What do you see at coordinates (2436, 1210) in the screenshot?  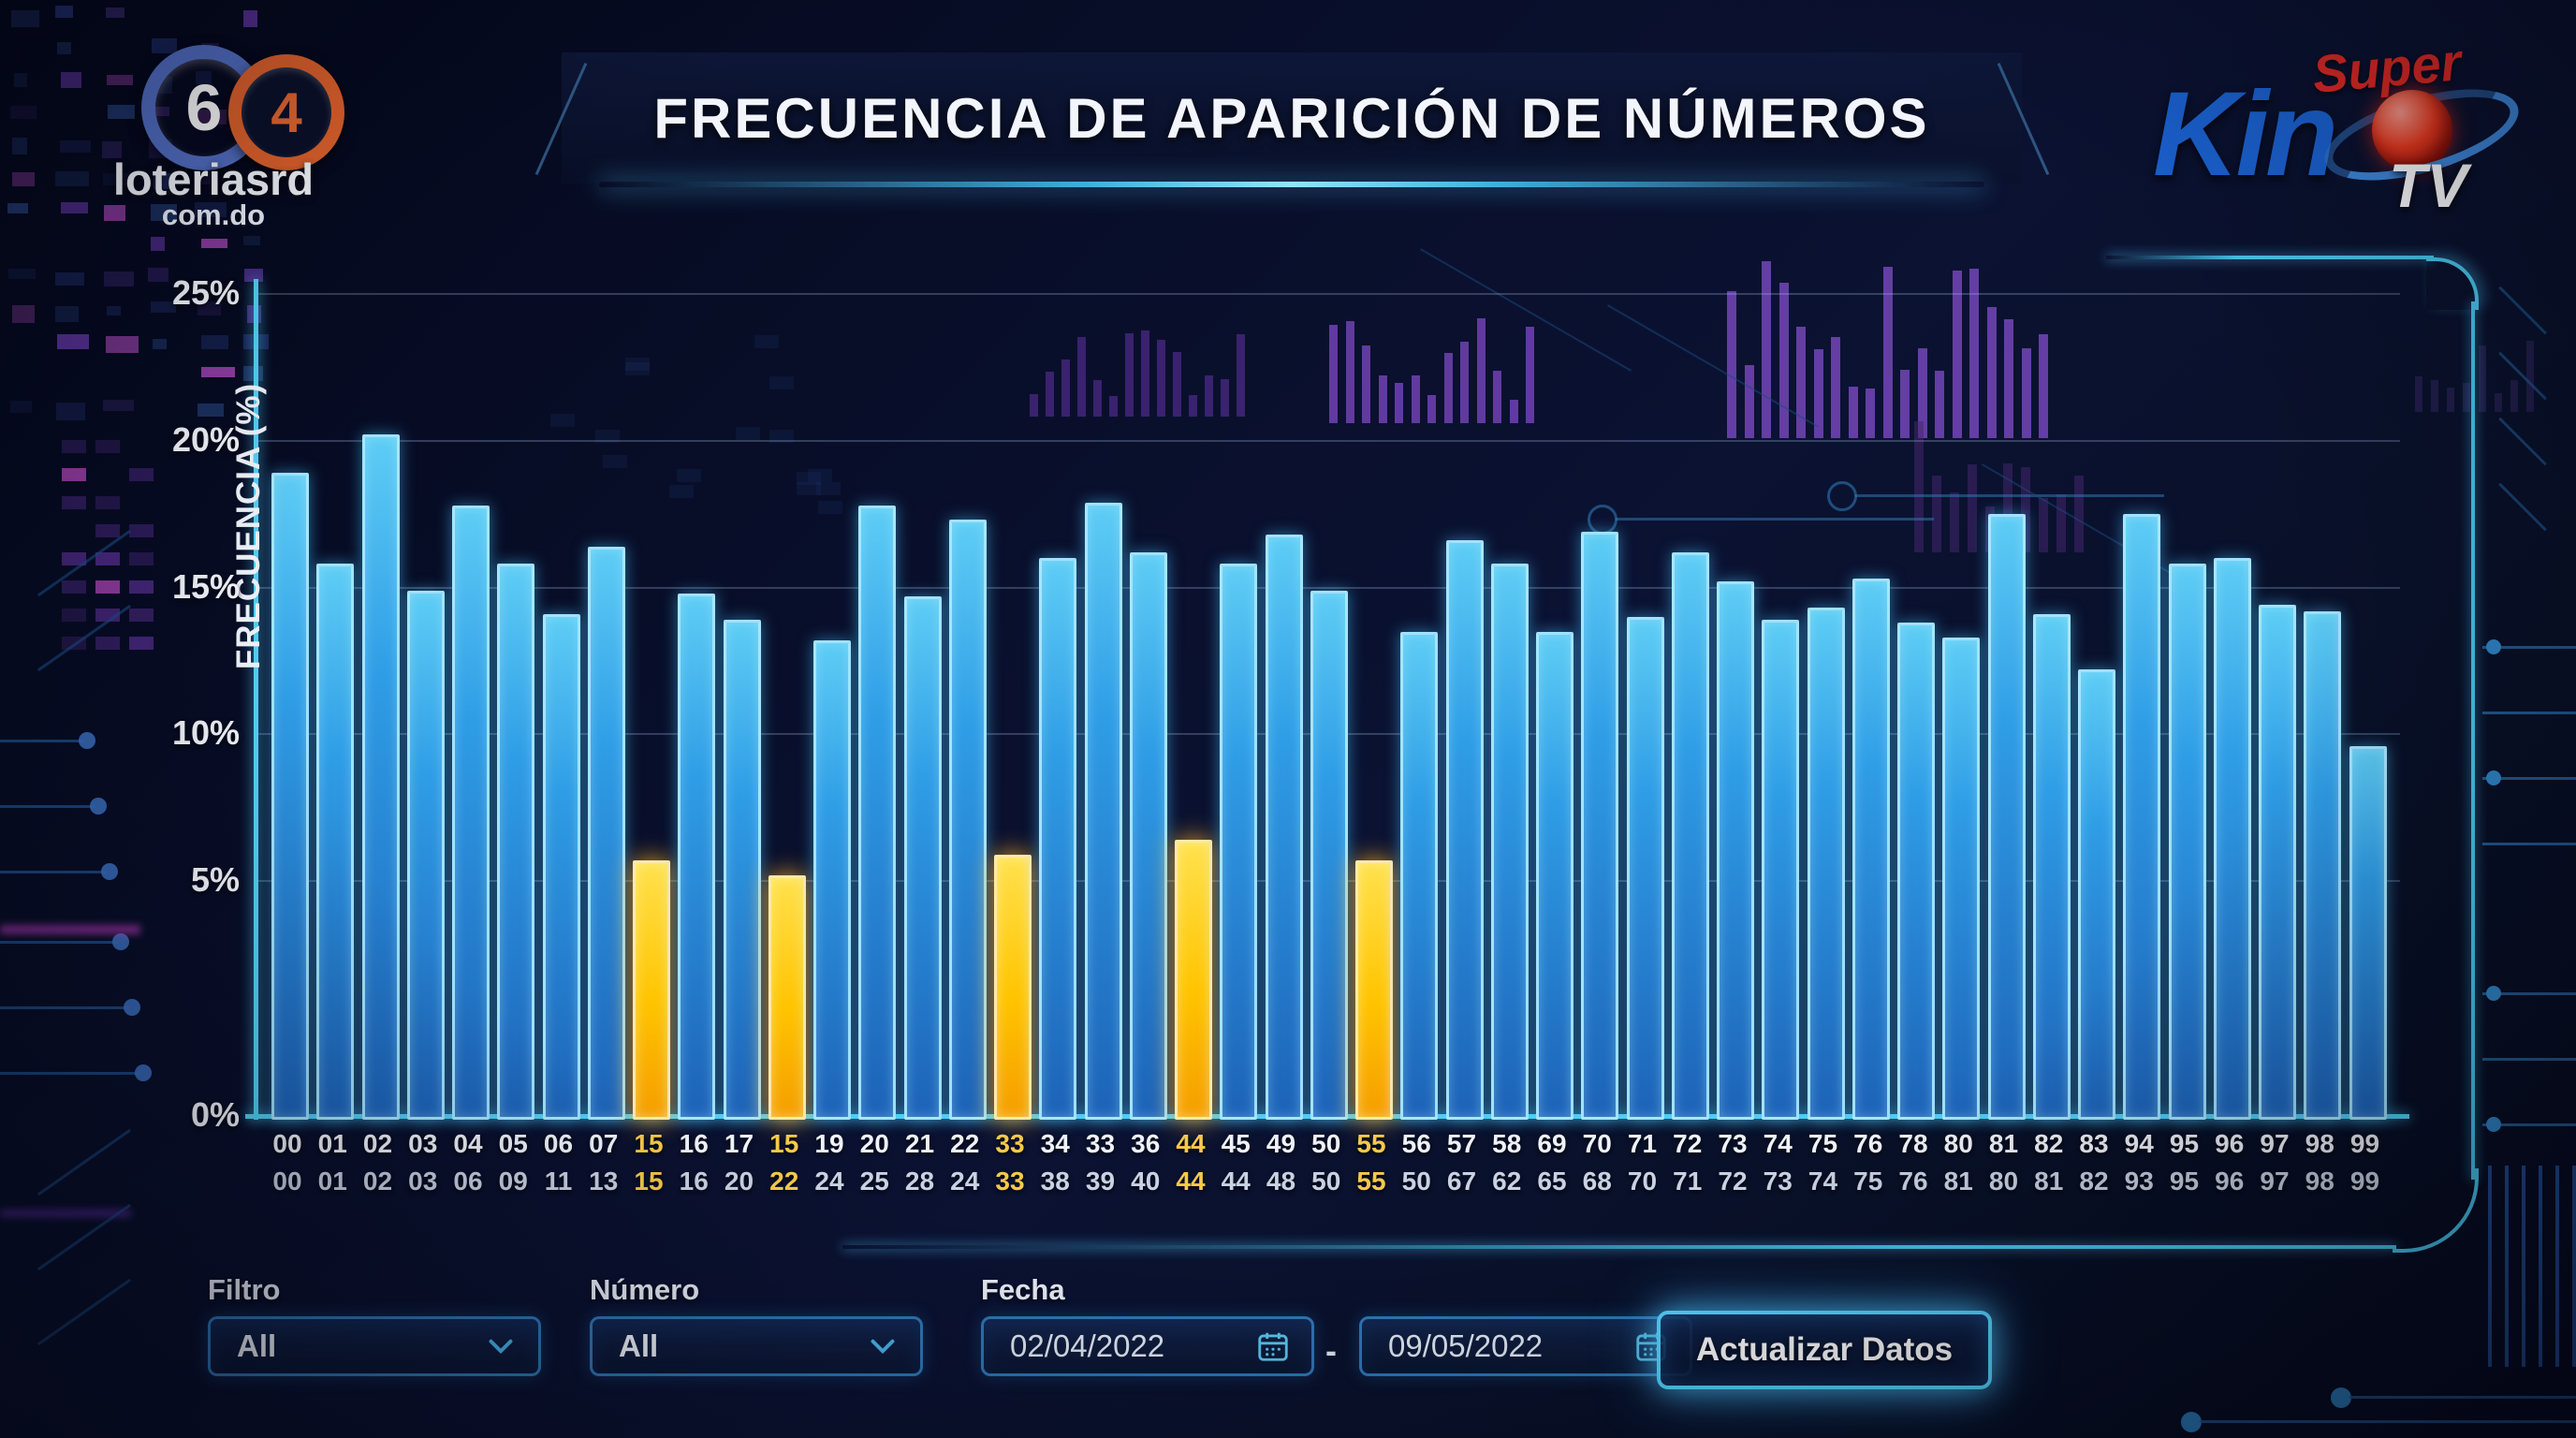 I see `panel-frame-corner-br` at bounding box center [2436, 1210].